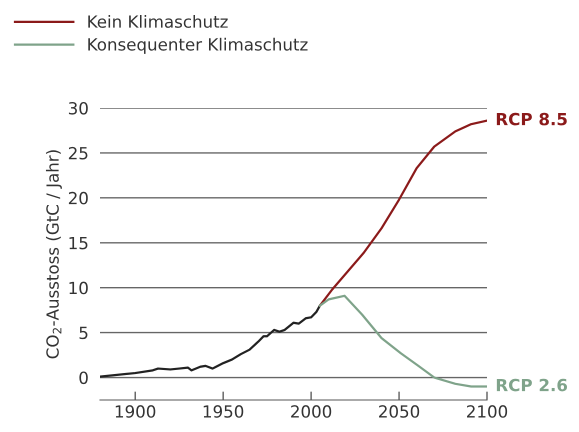 The width and height of the screenshot is (579, 432). I want to click on x-tick-label: 1950, so click(224, 411).